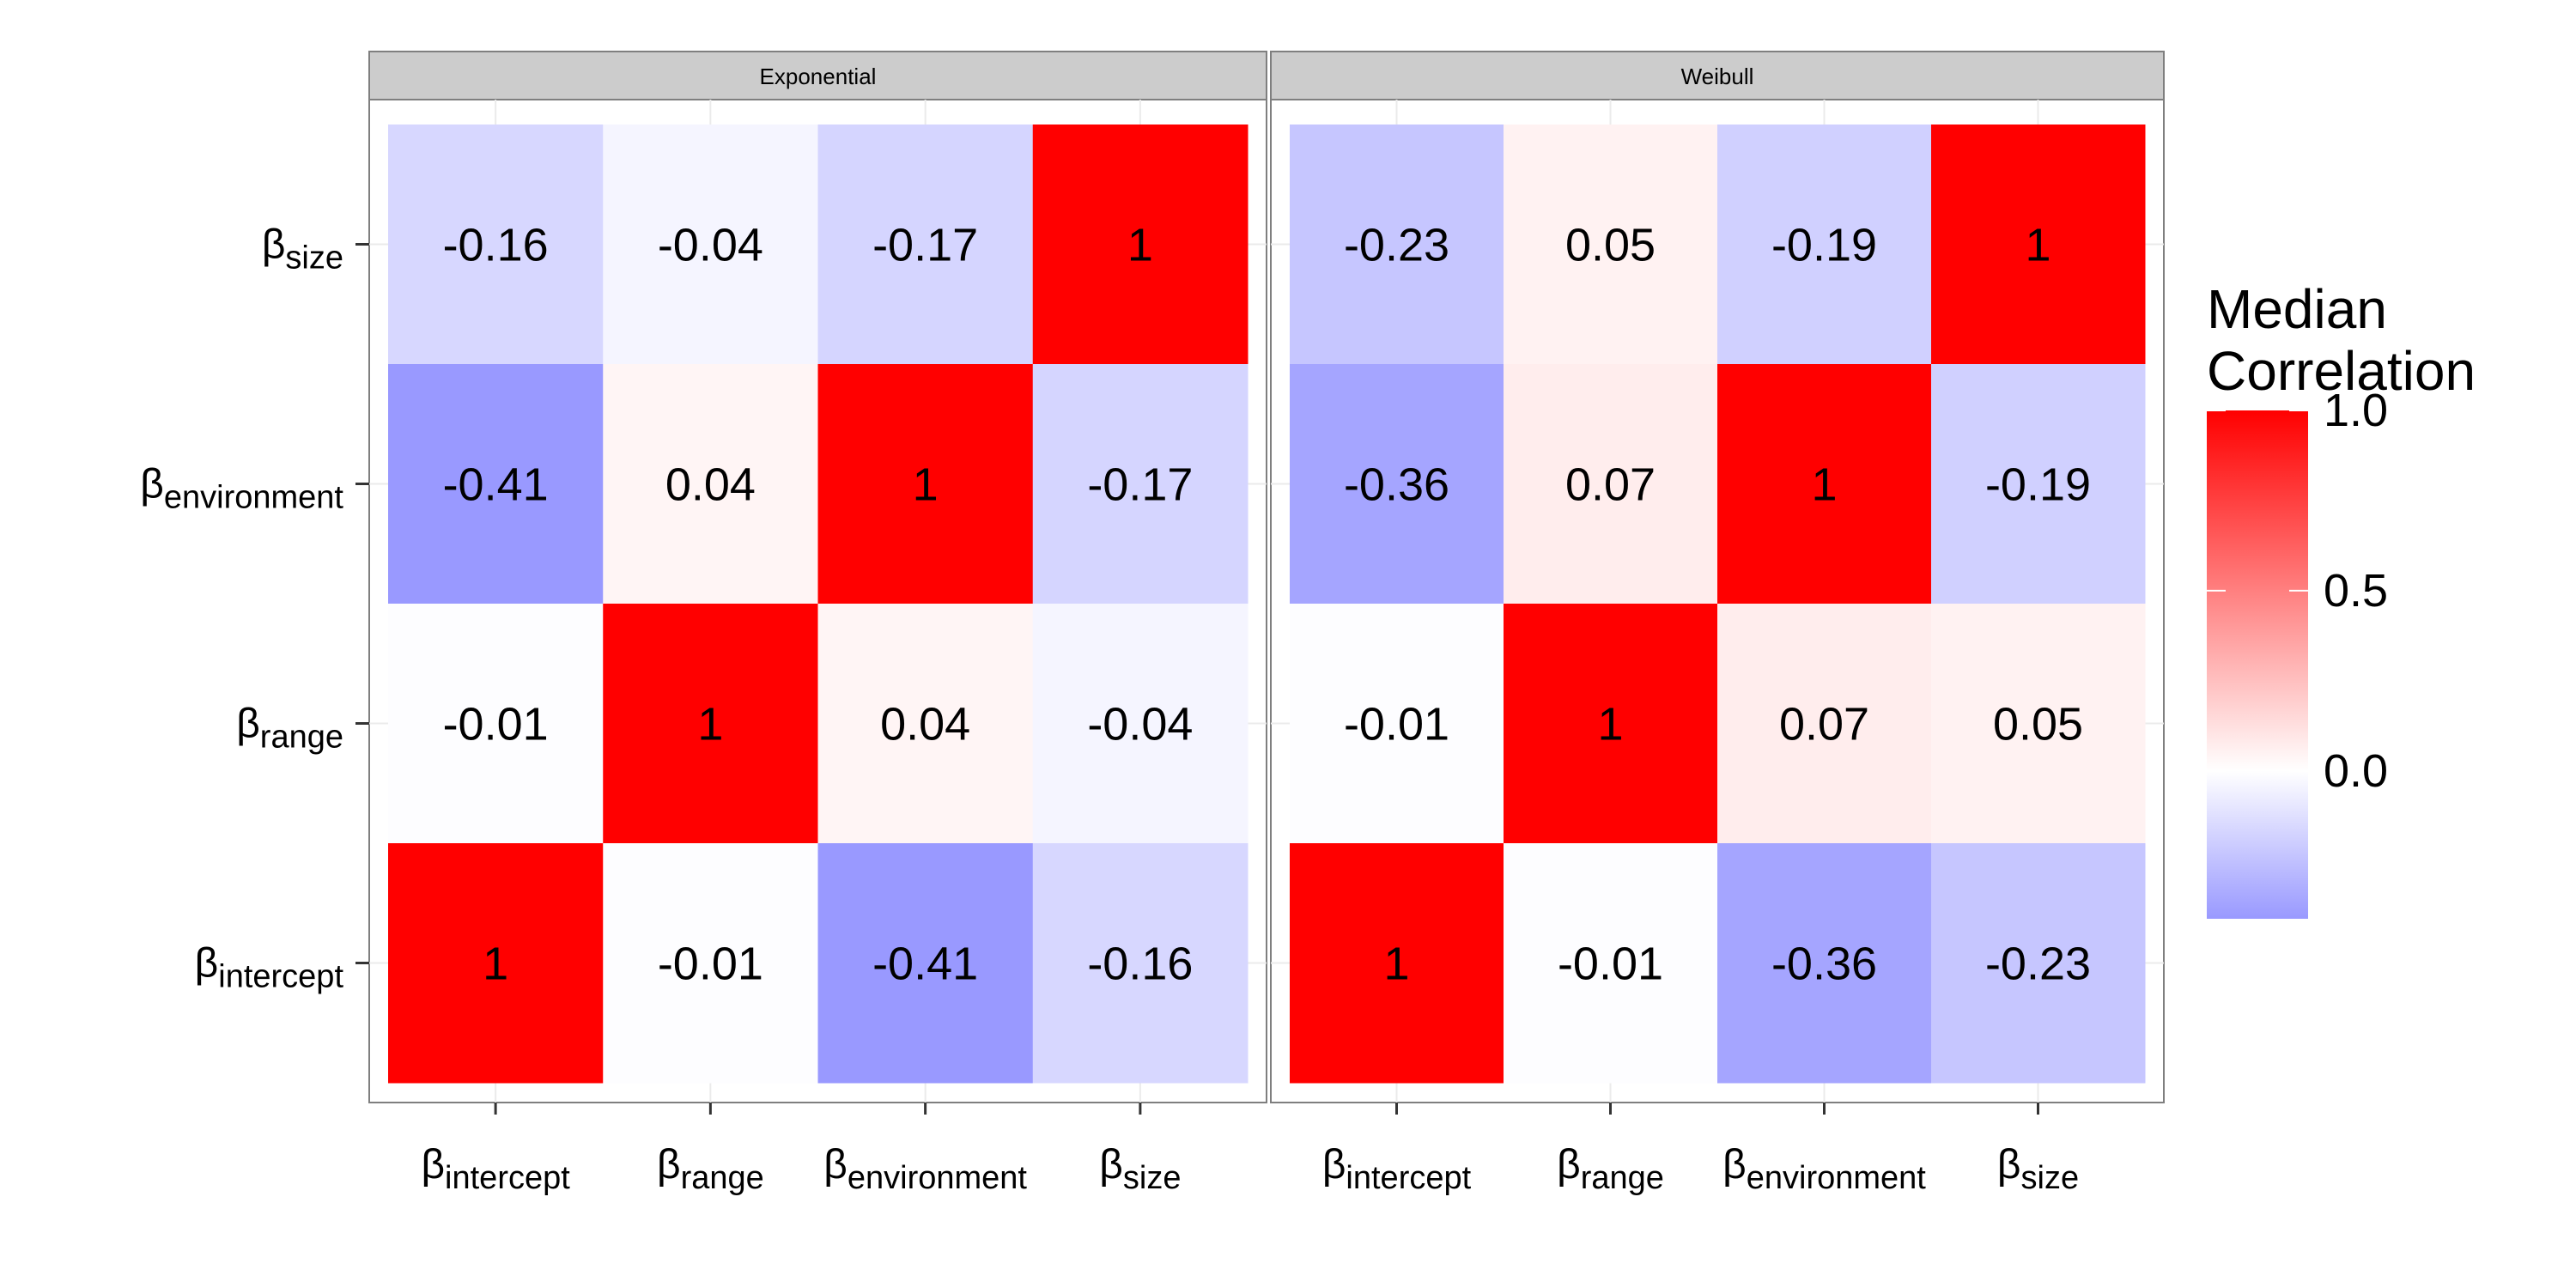 The image size is (2576, 1288). Describe the element at coordinates (2258, 664) in the screenshot. I see `legend-colorbar` at that location.